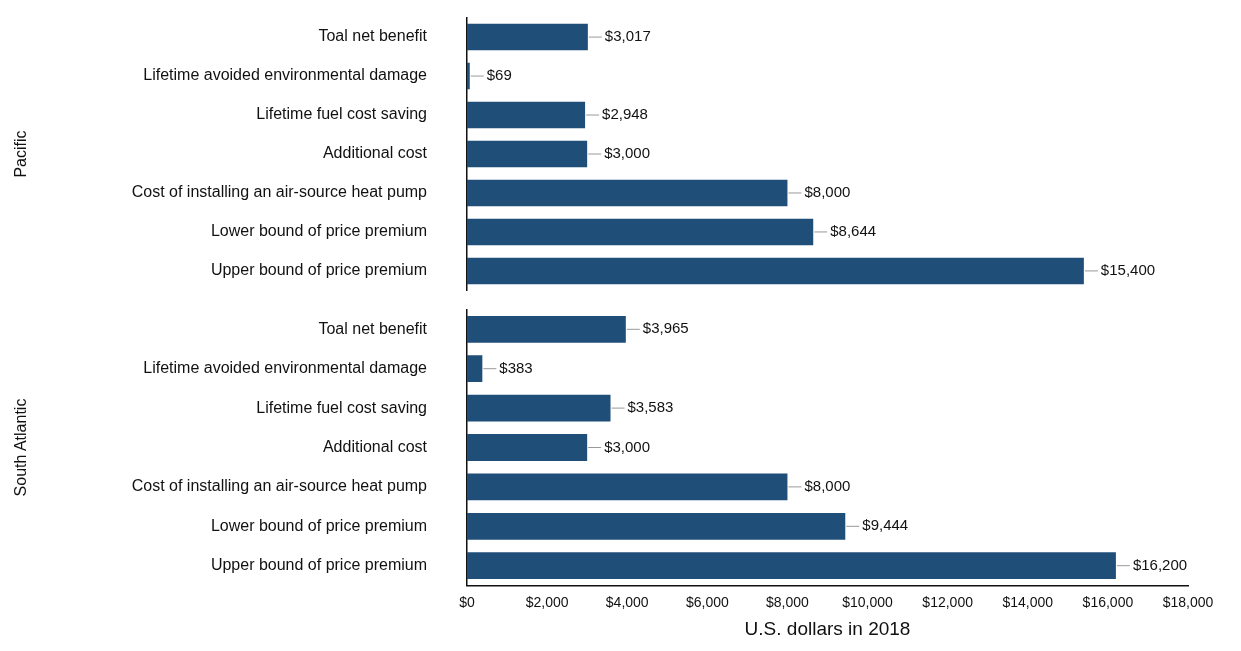 This screenshot has height=651, width=1241. I want to click on x-tick-label: $8,000, so click(788, 601).